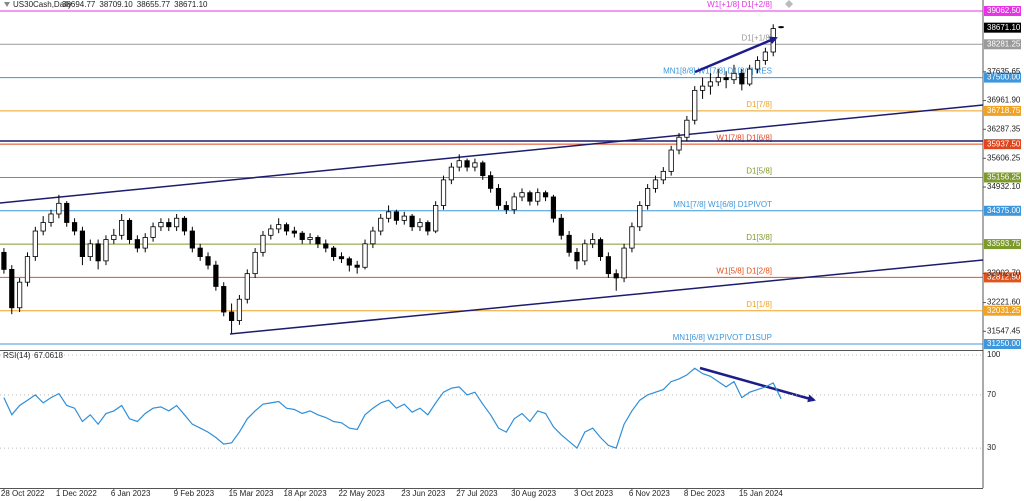 This screenshot has height=501, width=1024. What do you see at coordinates (116, 4) in the screenshot?
I see `header-value: 38709.10` at bounding box center [116, 4].